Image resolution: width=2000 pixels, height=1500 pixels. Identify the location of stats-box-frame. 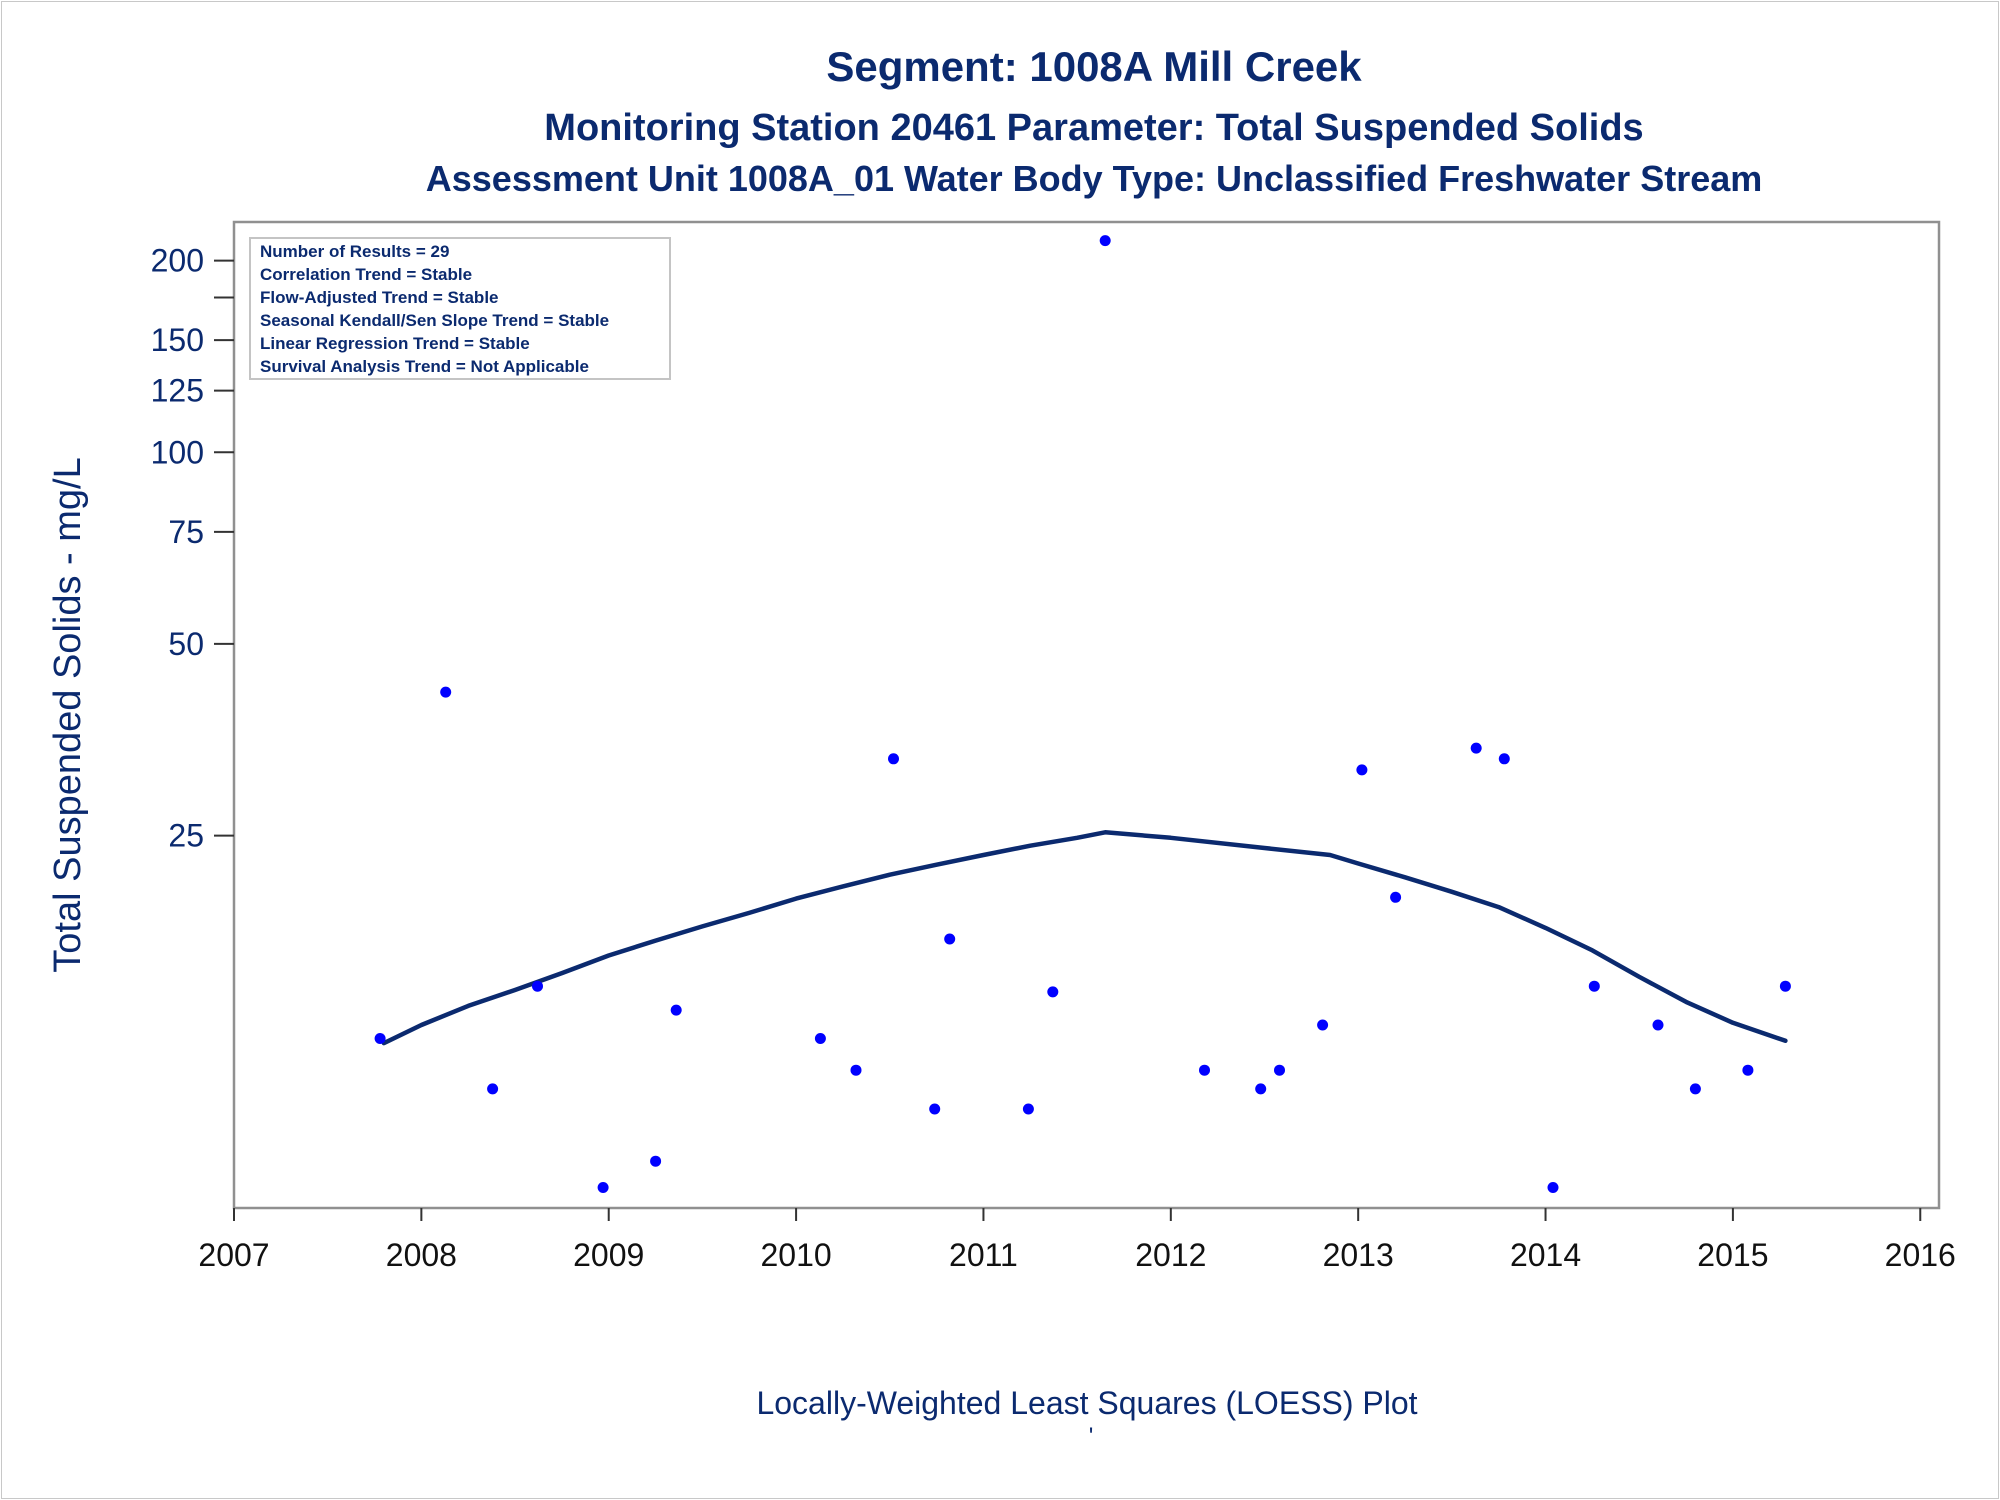
(460, 308).